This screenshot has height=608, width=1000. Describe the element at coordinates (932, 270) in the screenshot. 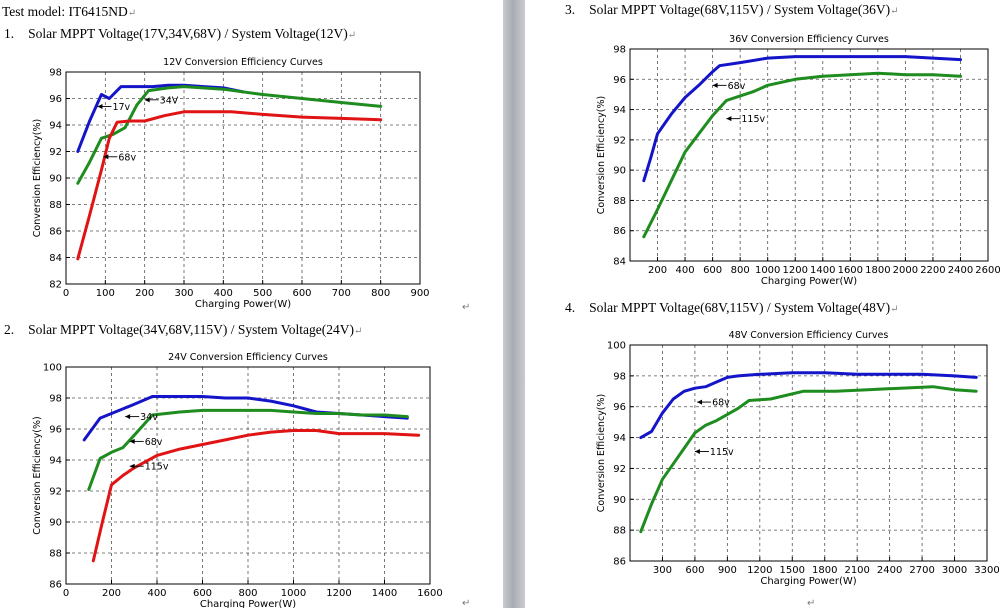

I see `x-tick-label: 2200` at that location.